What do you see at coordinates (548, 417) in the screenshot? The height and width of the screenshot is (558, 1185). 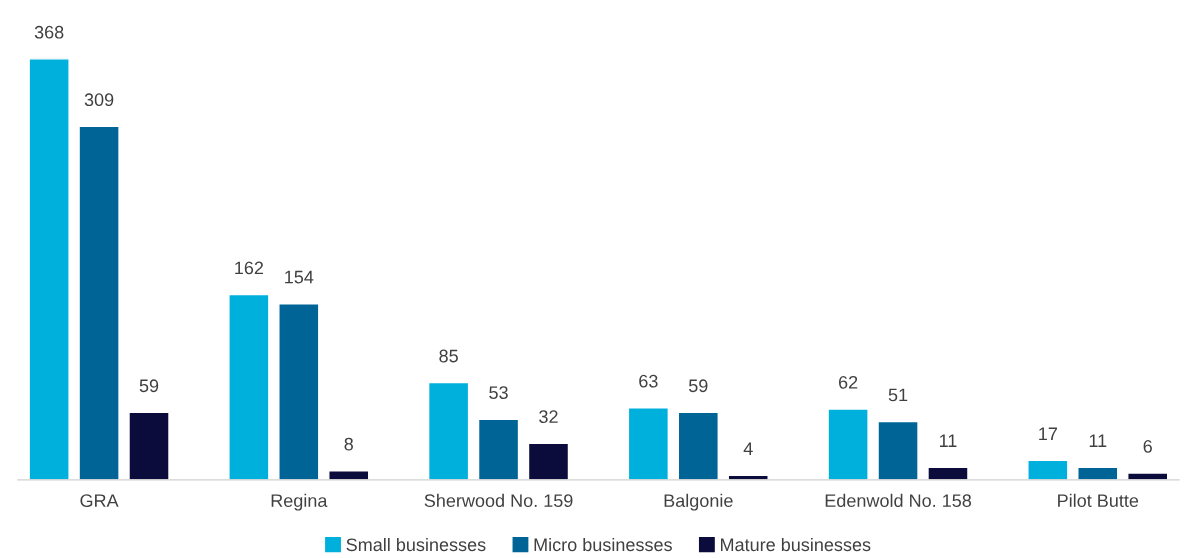 I see `data-label: 32` at bounding box center [548, 417].